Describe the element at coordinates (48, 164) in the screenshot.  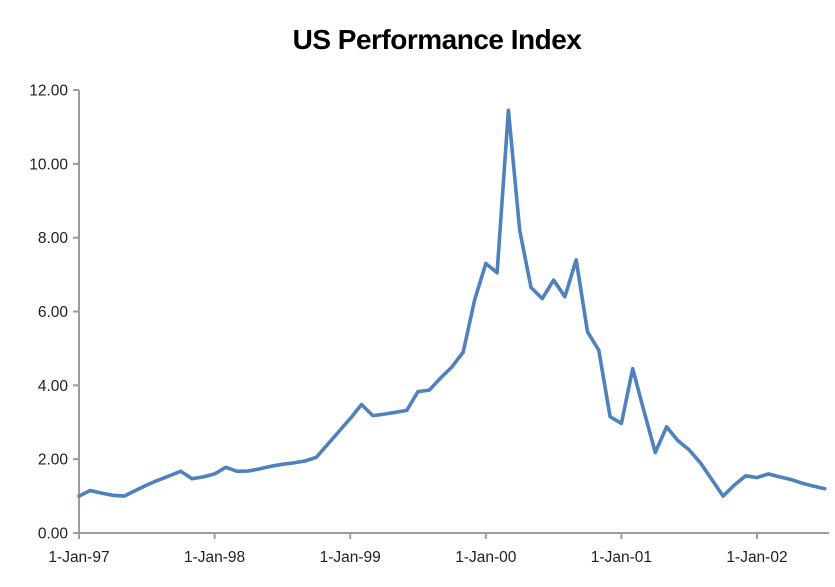
I see `y-axis-tick-label: 10.00` at that location.